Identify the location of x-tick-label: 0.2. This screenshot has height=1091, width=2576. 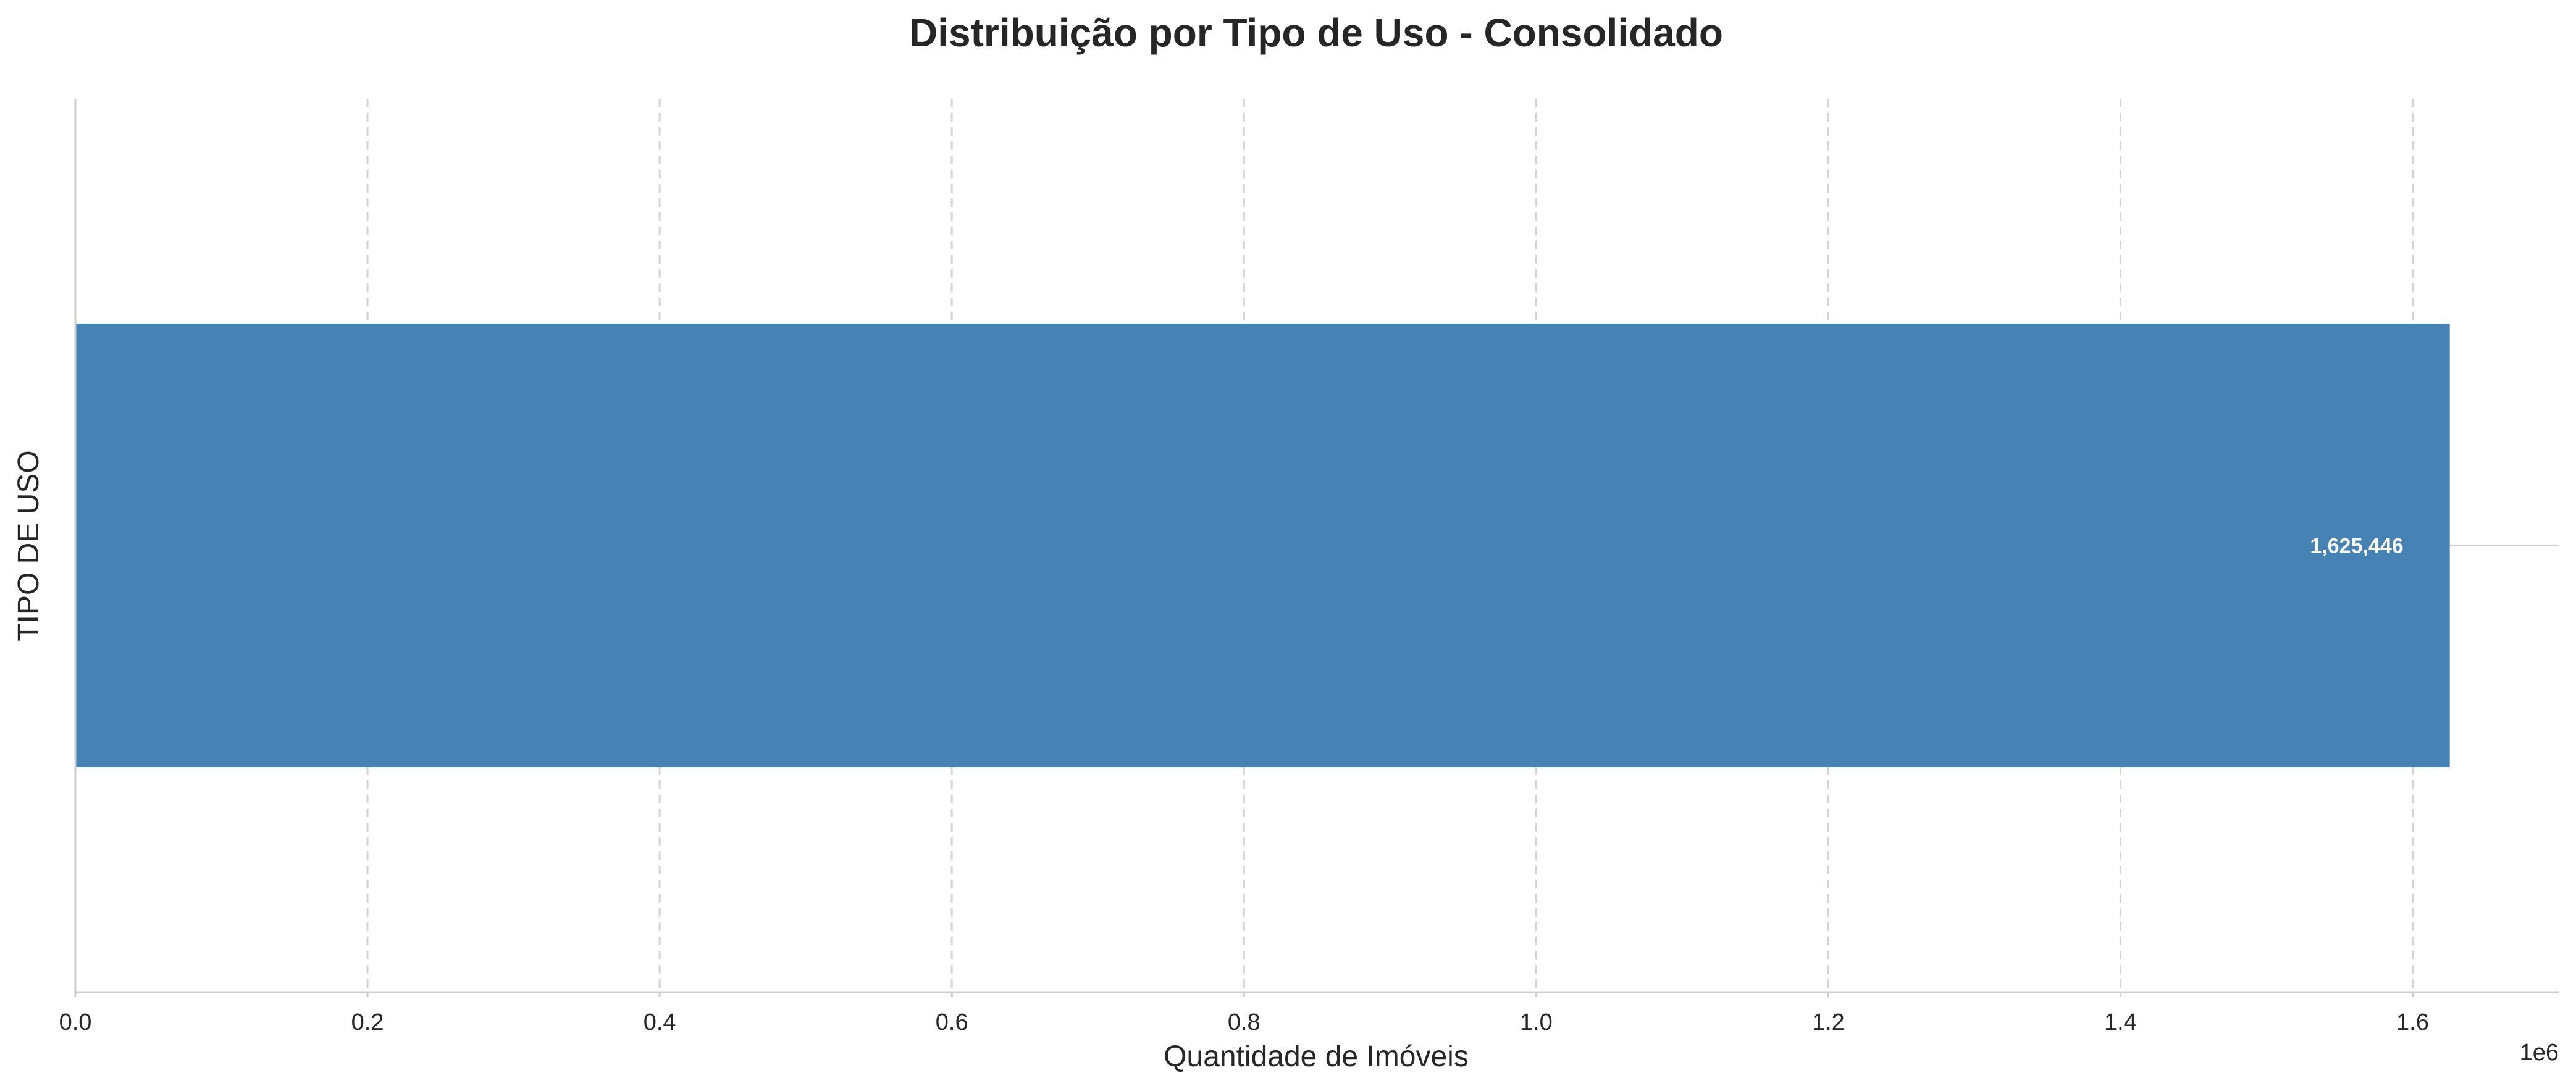
(368, 1022).